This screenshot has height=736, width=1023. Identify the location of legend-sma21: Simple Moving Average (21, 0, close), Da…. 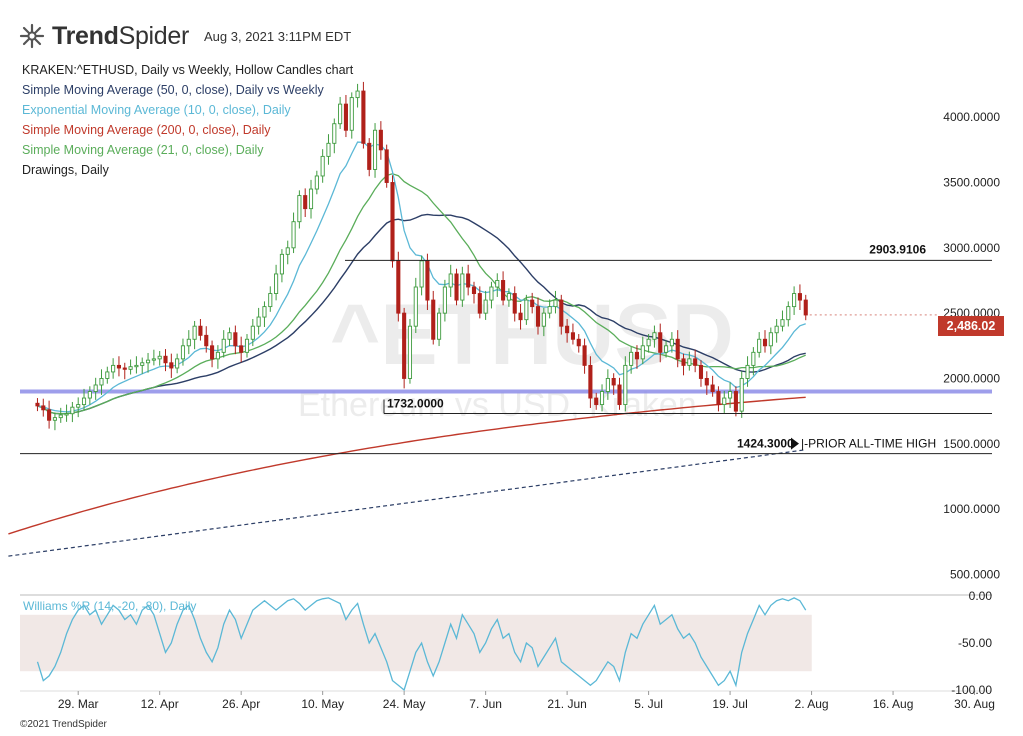
(143, 150).